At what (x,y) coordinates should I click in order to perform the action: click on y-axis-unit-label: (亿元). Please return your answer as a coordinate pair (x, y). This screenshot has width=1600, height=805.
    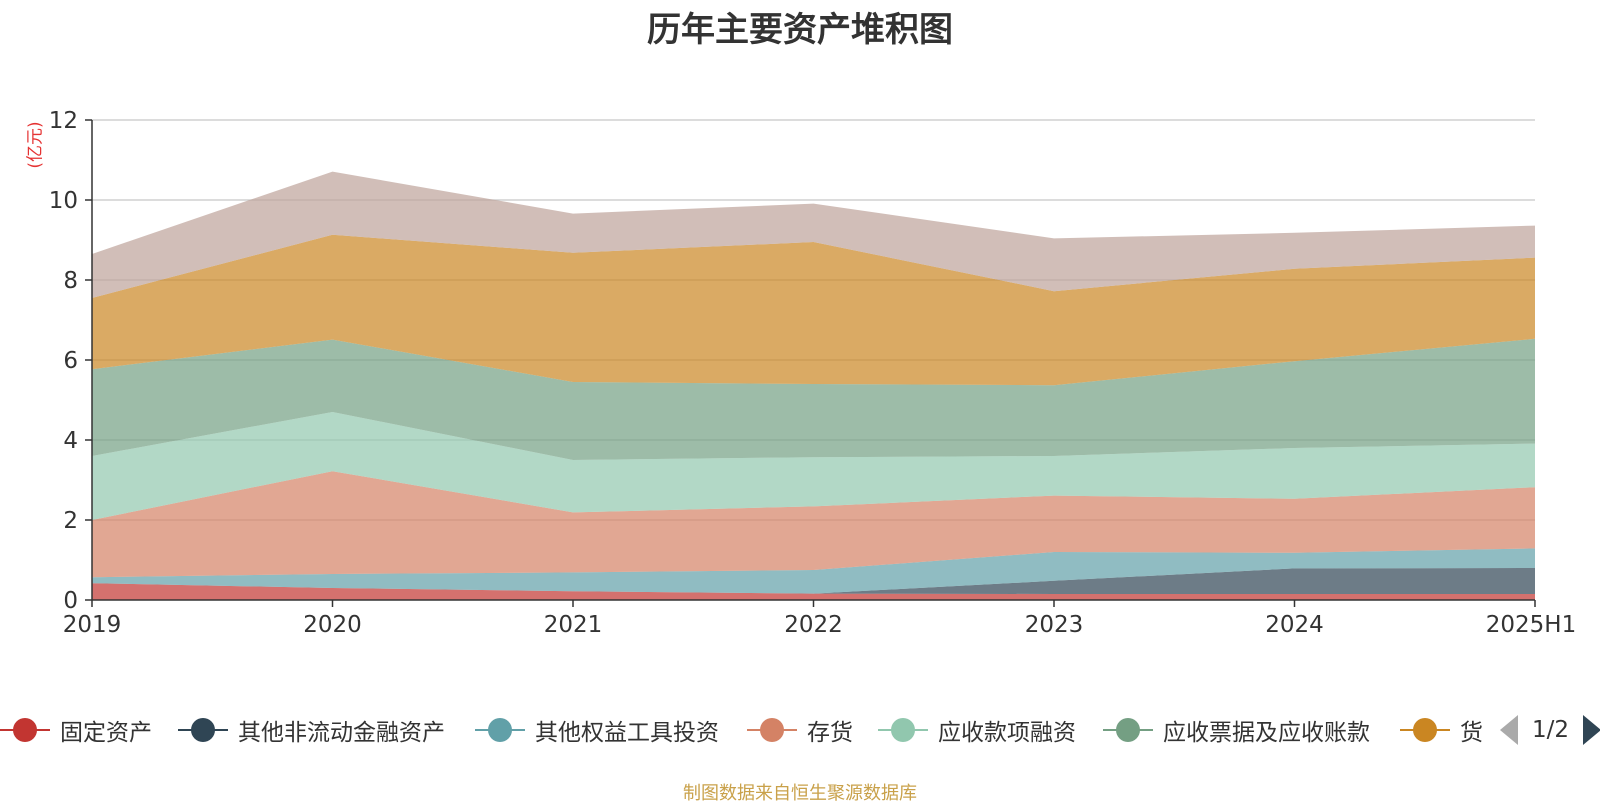
    Looking at the image, I should click on (35, 145).